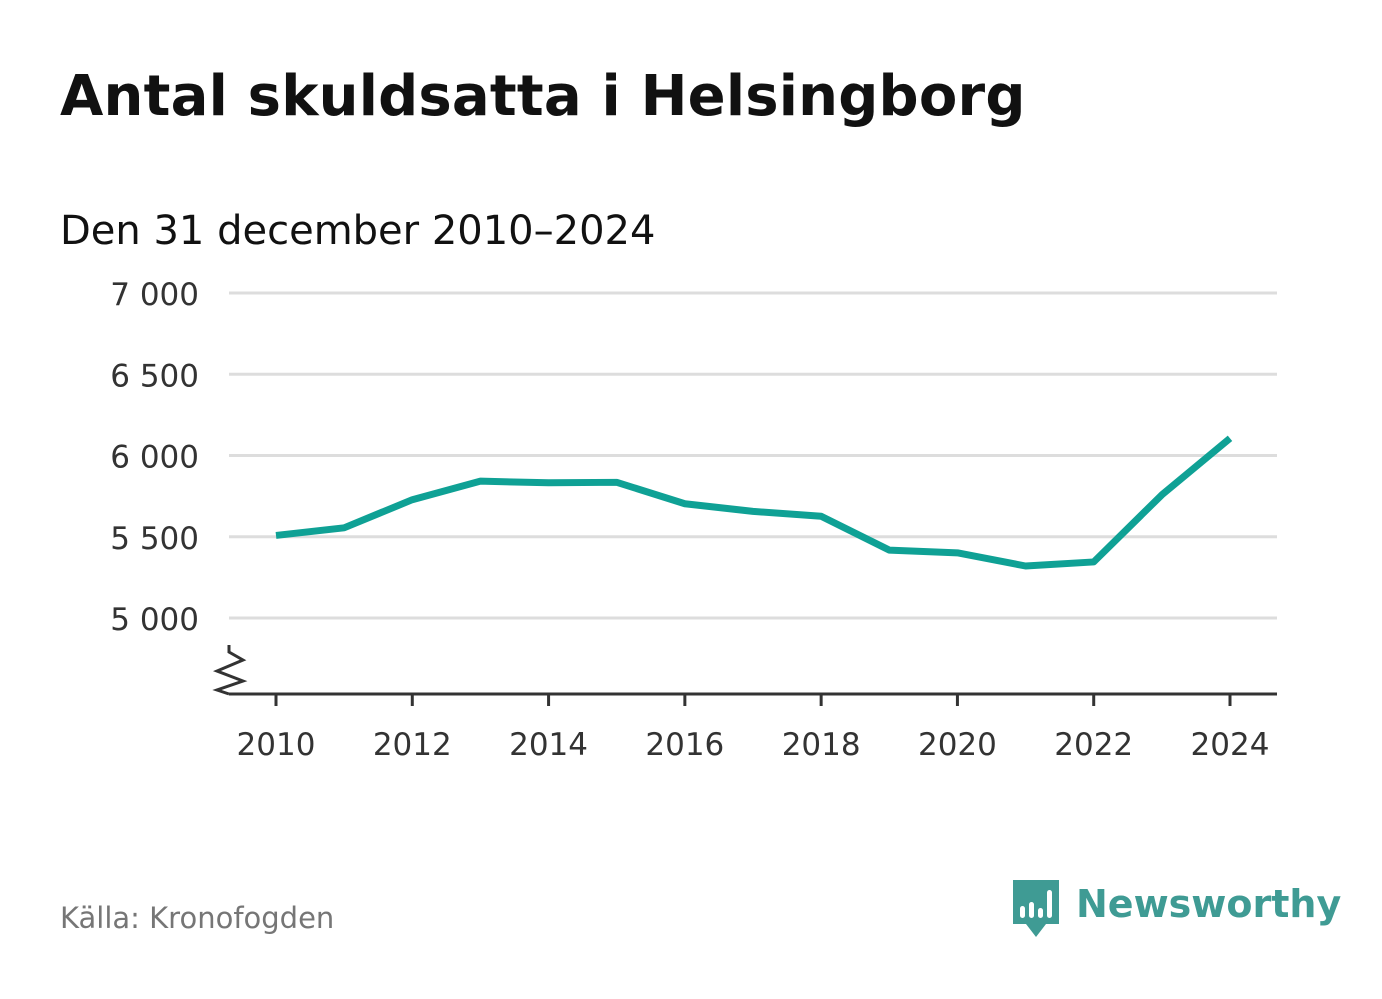 Image resolution: width=1382 pixels, height=999 pixels. What do you see at coordinates (957, 745) in the screenshot?
I see `x-tick-label: 2020` at bounding box center [957, 745].